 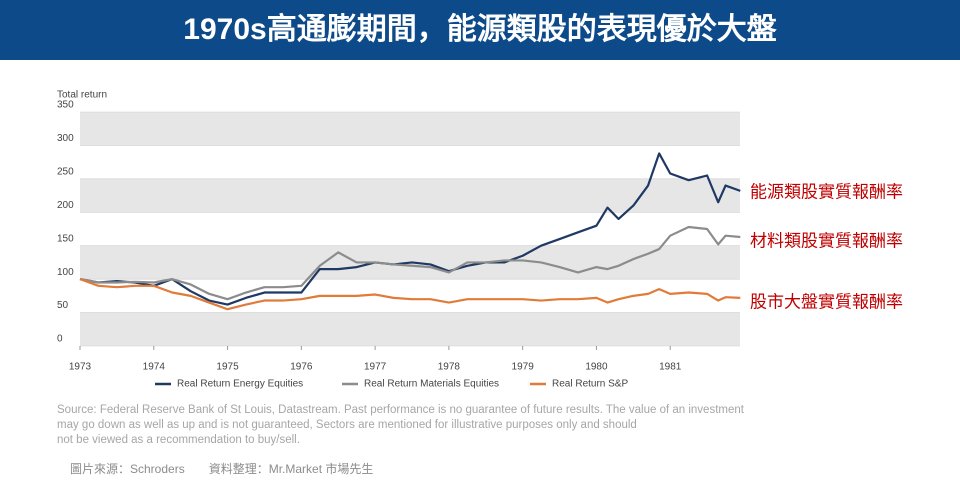 I want to click on annotation: 股市大盤實質報酬率, so click(x=826, y=301).